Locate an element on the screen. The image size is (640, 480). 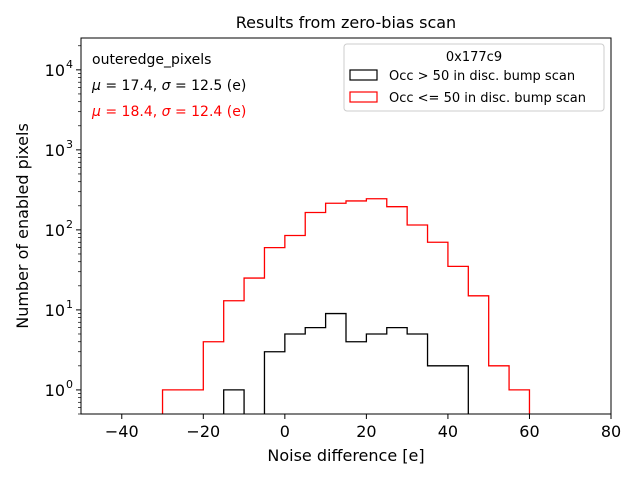
x-tick-label: −40 is located at coordinates (122, 431).